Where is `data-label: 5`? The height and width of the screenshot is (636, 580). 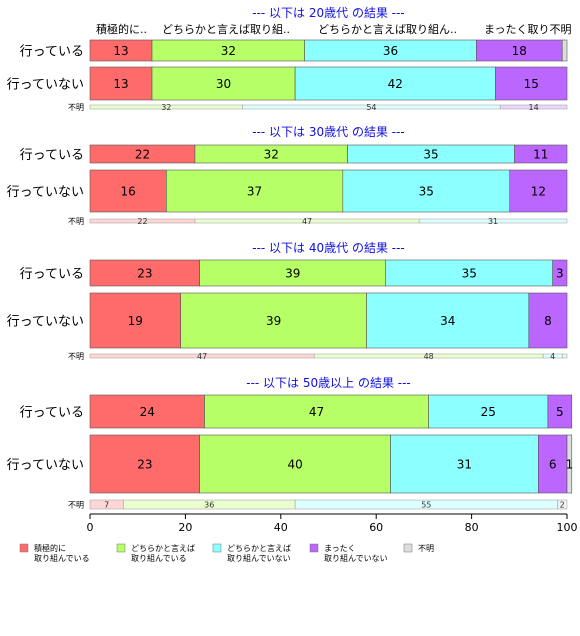 data-label: 5 is located at coordinates (560, 412).